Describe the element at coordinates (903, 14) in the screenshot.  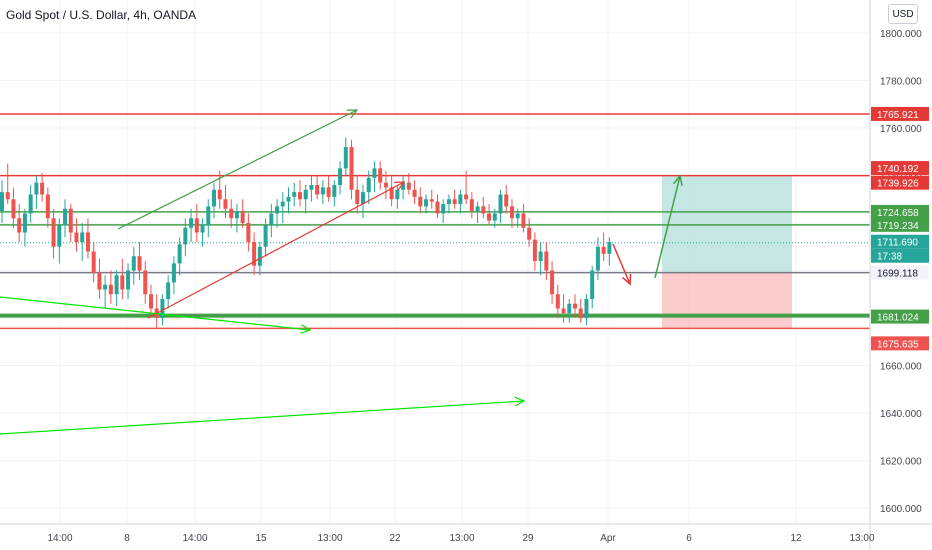
I see `currency-button: USD` at that location.